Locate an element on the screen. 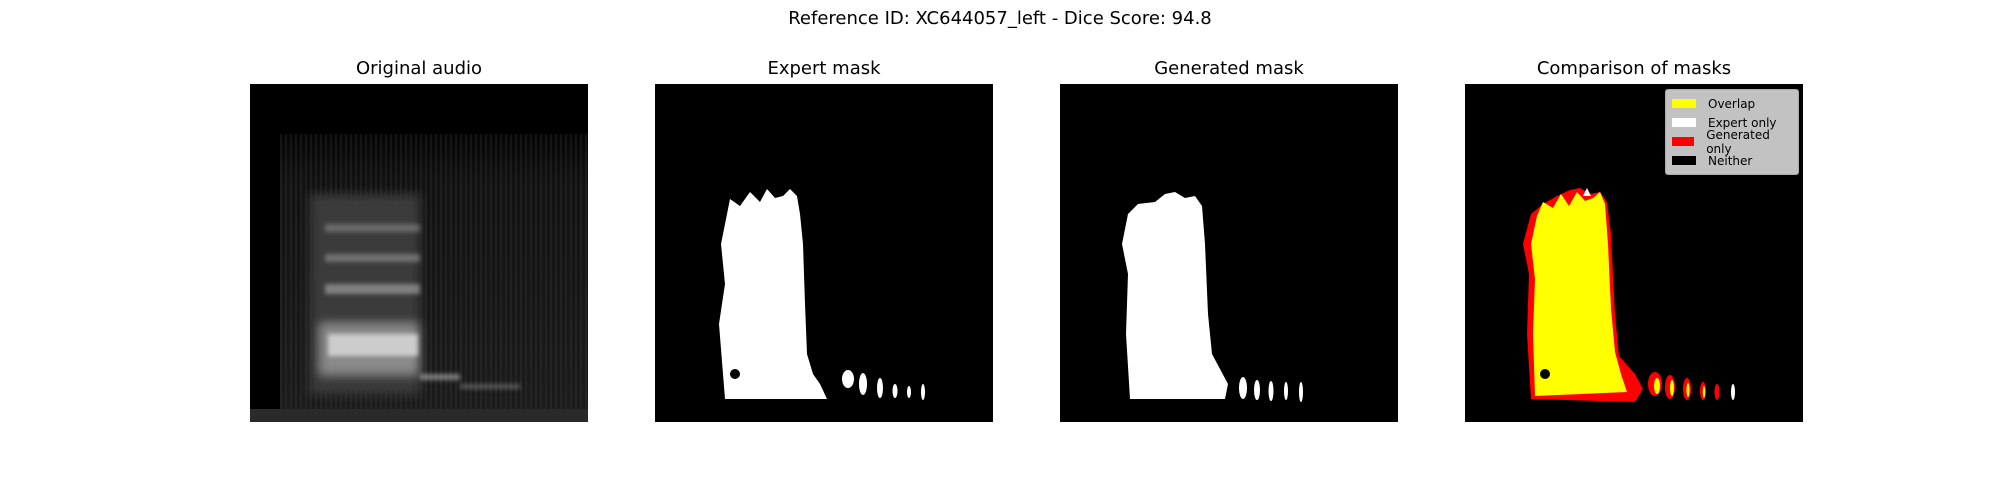 The height and width of the screenshot is (500, 2000). expert-mask-image is located at coordinates (824, 253).